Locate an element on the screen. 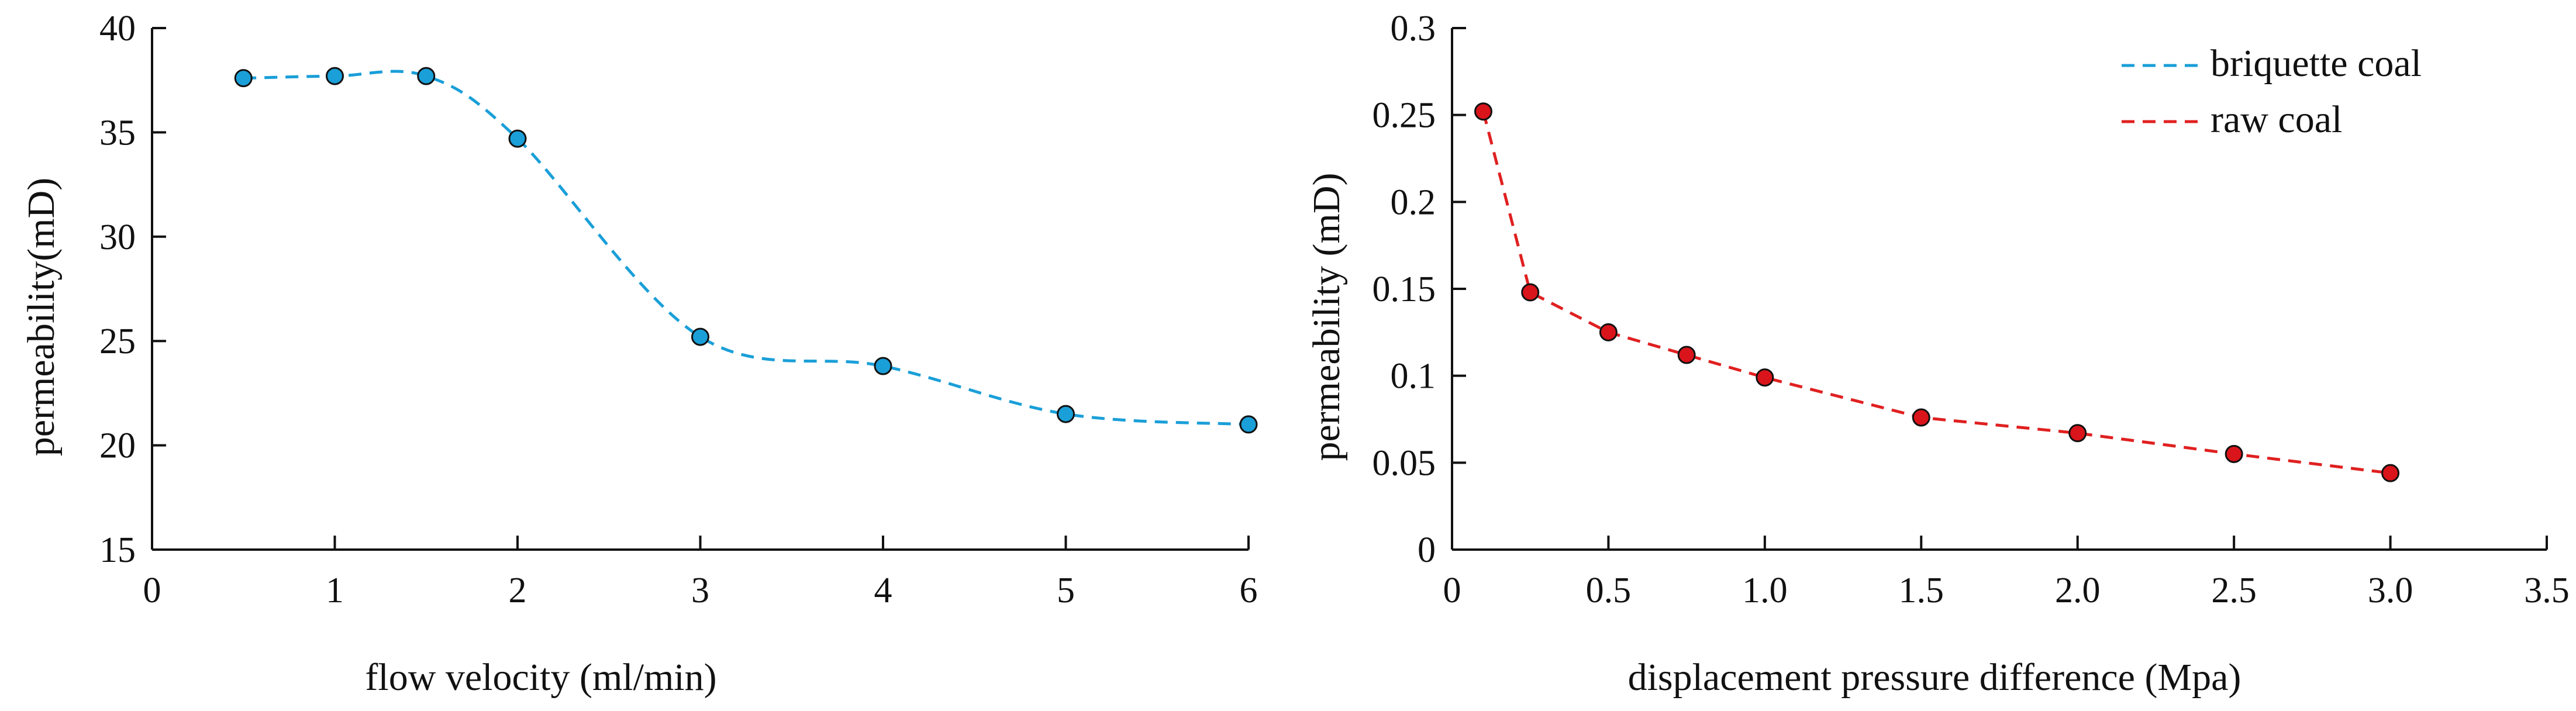 The width and height of the screenshot is (2576, 711). right-y-tick-label: 0.2 is located at coordinates (1414, 202).